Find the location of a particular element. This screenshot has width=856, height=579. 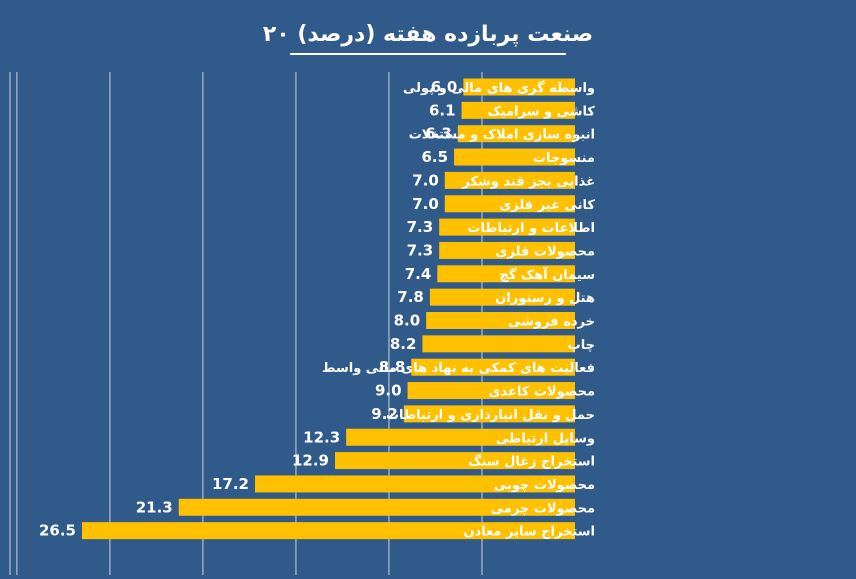

value-label: 7.4 is located at coordinates (418, 274).